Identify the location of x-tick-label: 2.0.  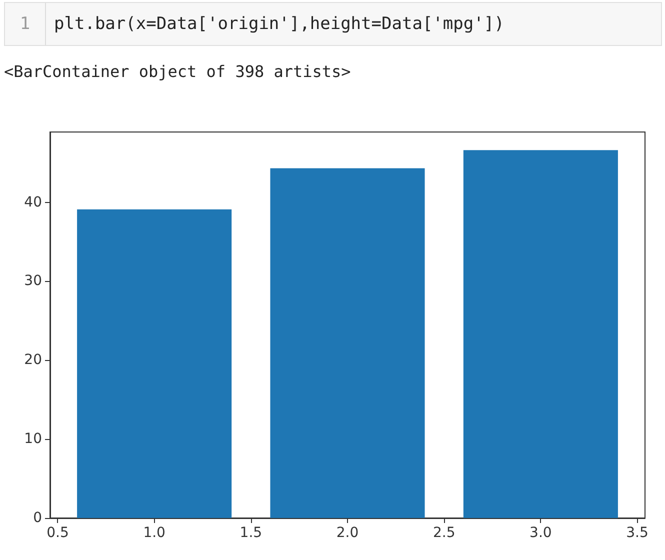
(347, 533).